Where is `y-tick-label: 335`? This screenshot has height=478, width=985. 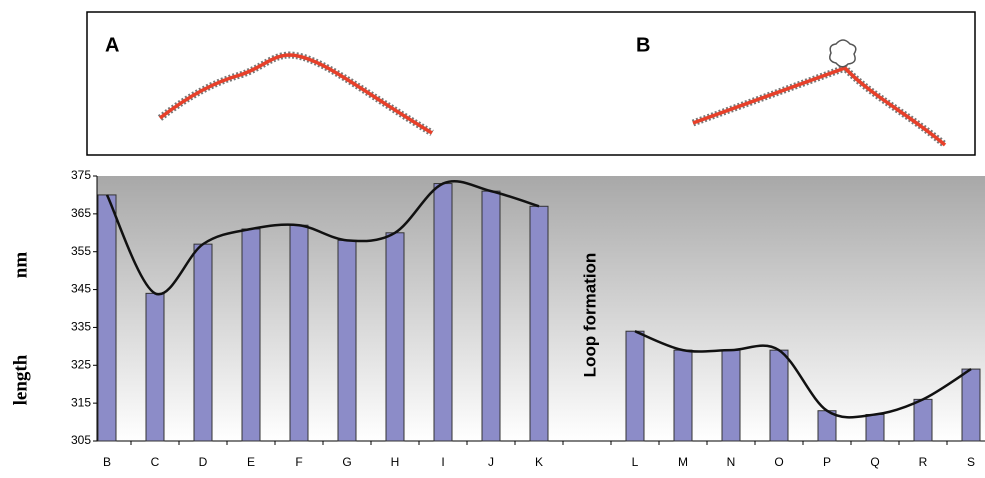
y-tick-label: 335 is located at coordinates (81, 327).